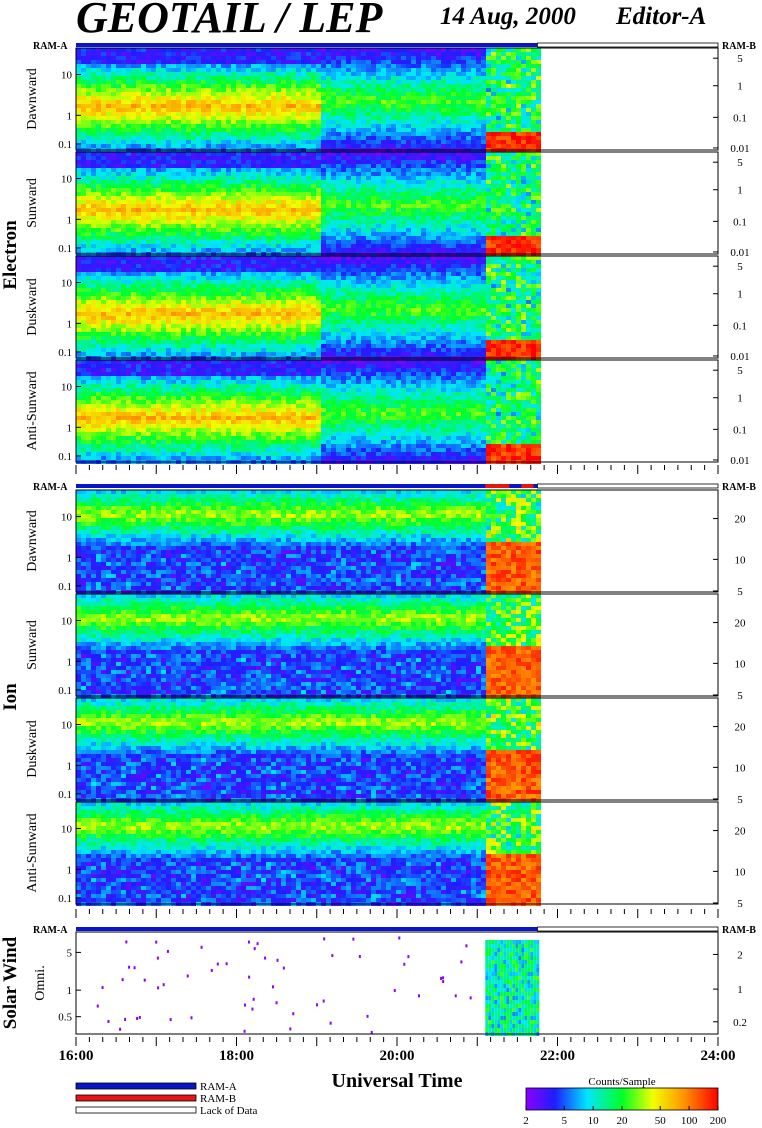 The width and height of the screenshot is (762, 1128). What do you see at coordinates (661, 1121) in the screenshot?
I see `colorbar-tick-label: 50` at bounding box center [661, 1121].